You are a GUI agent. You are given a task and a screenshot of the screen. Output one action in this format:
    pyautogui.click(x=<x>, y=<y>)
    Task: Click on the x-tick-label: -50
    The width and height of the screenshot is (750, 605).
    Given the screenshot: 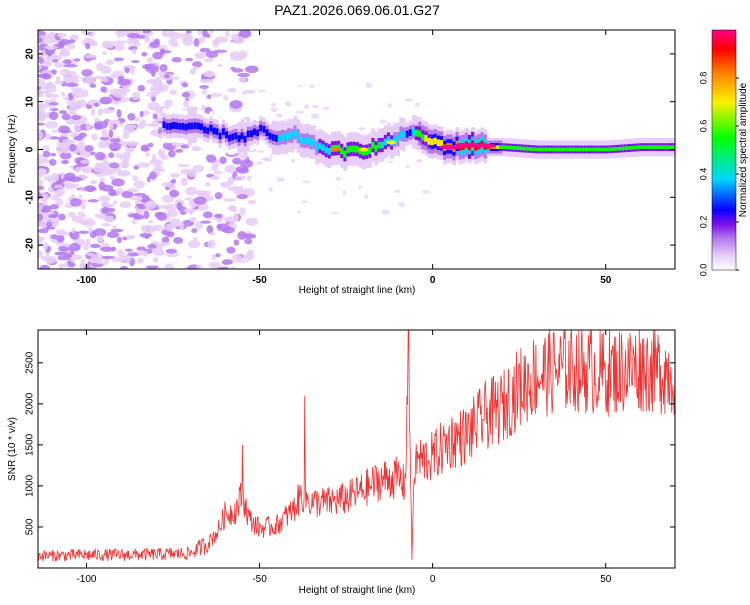 What is the action you would take?
    pyautogui.click(x=259, y=280)
    